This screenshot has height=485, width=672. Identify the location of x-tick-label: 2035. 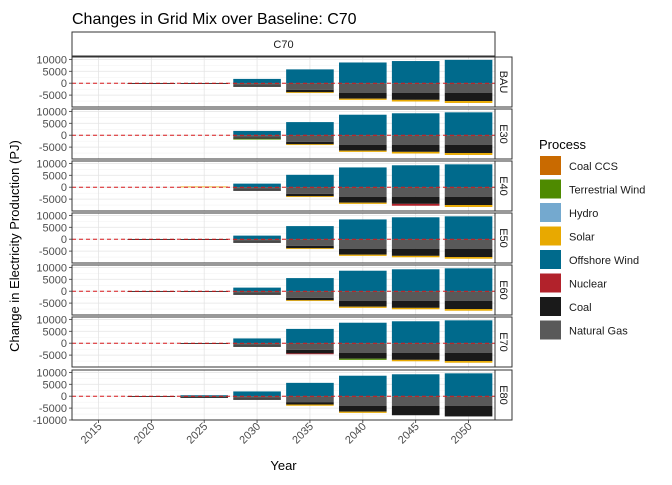
(303, 434).